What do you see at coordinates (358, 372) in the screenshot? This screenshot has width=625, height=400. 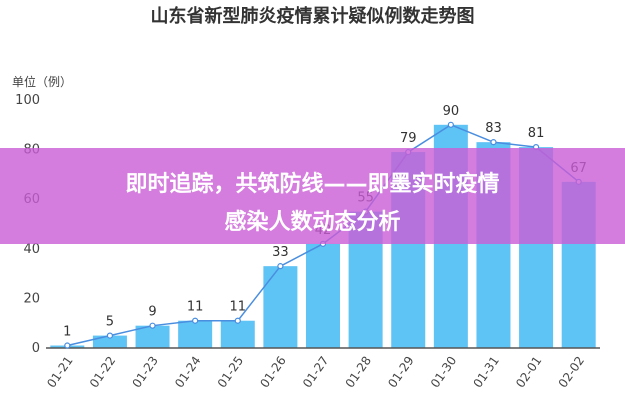 I see `x-tick-label: 01-28` at bounding box center [358, 372].